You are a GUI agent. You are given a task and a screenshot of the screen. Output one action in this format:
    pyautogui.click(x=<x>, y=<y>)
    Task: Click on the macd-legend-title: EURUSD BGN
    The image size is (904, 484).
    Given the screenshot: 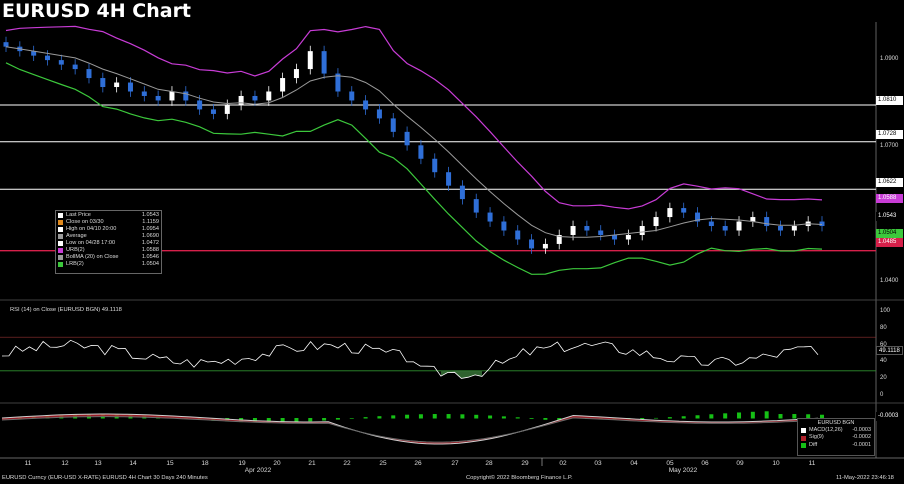 What is the action you would take?
    pyautogui.click(x=836, y=423)
    